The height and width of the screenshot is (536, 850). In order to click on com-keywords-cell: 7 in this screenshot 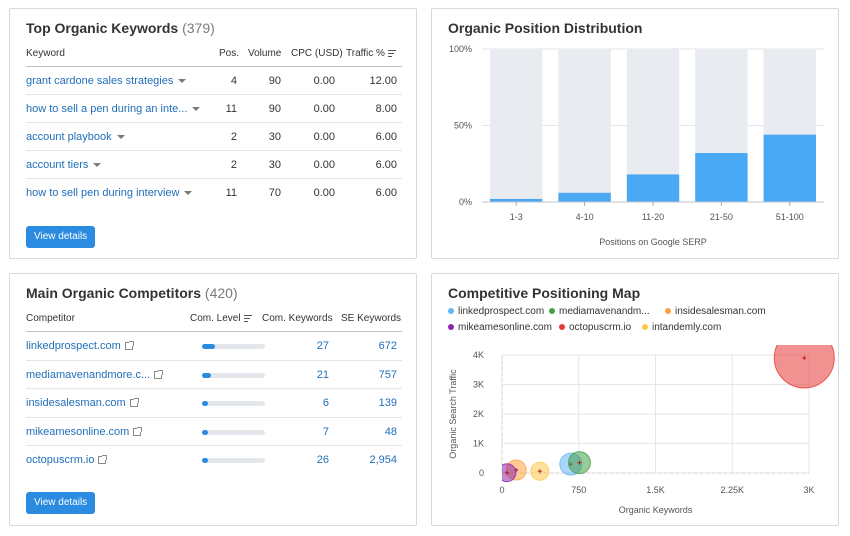, I will do `click(325, 431)`.